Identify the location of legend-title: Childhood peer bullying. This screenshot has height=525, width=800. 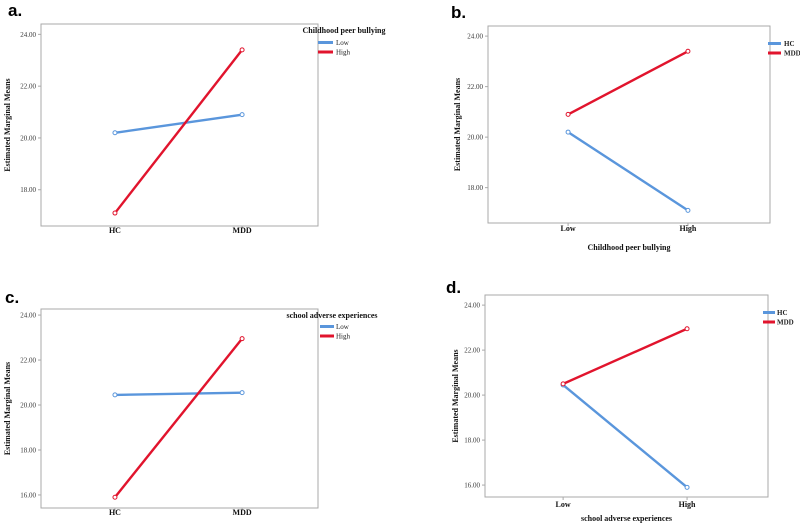
(344, 30).